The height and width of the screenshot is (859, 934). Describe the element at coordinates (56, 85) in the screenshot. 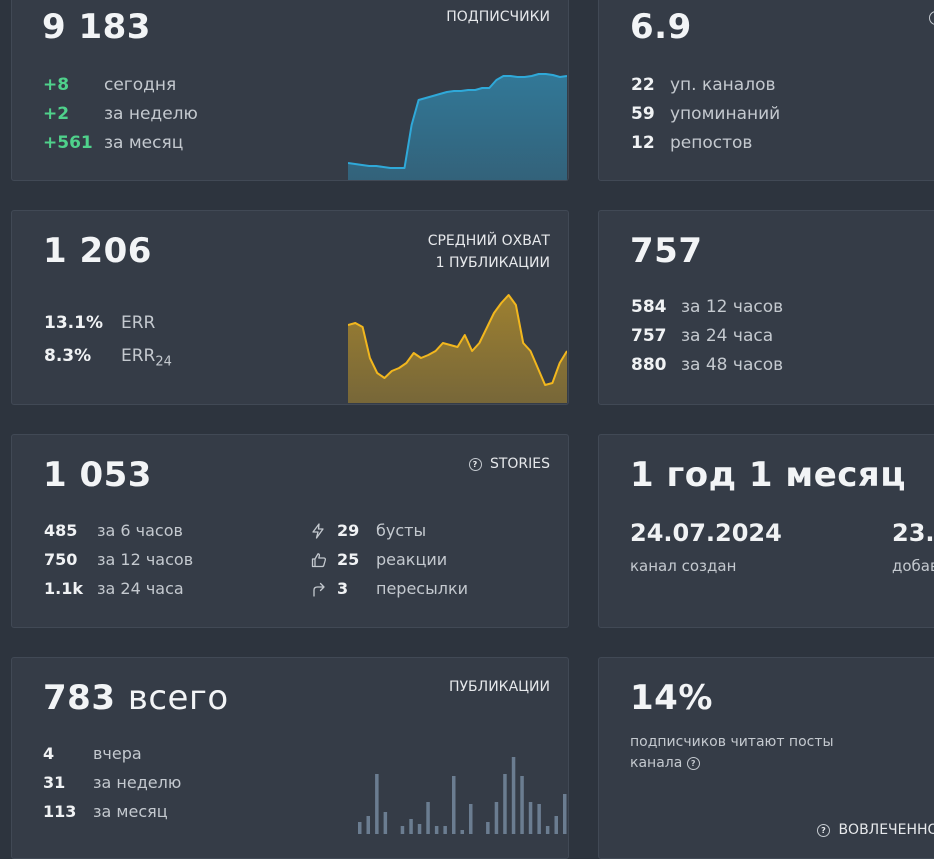

I see `stat-value: +8` at that location.